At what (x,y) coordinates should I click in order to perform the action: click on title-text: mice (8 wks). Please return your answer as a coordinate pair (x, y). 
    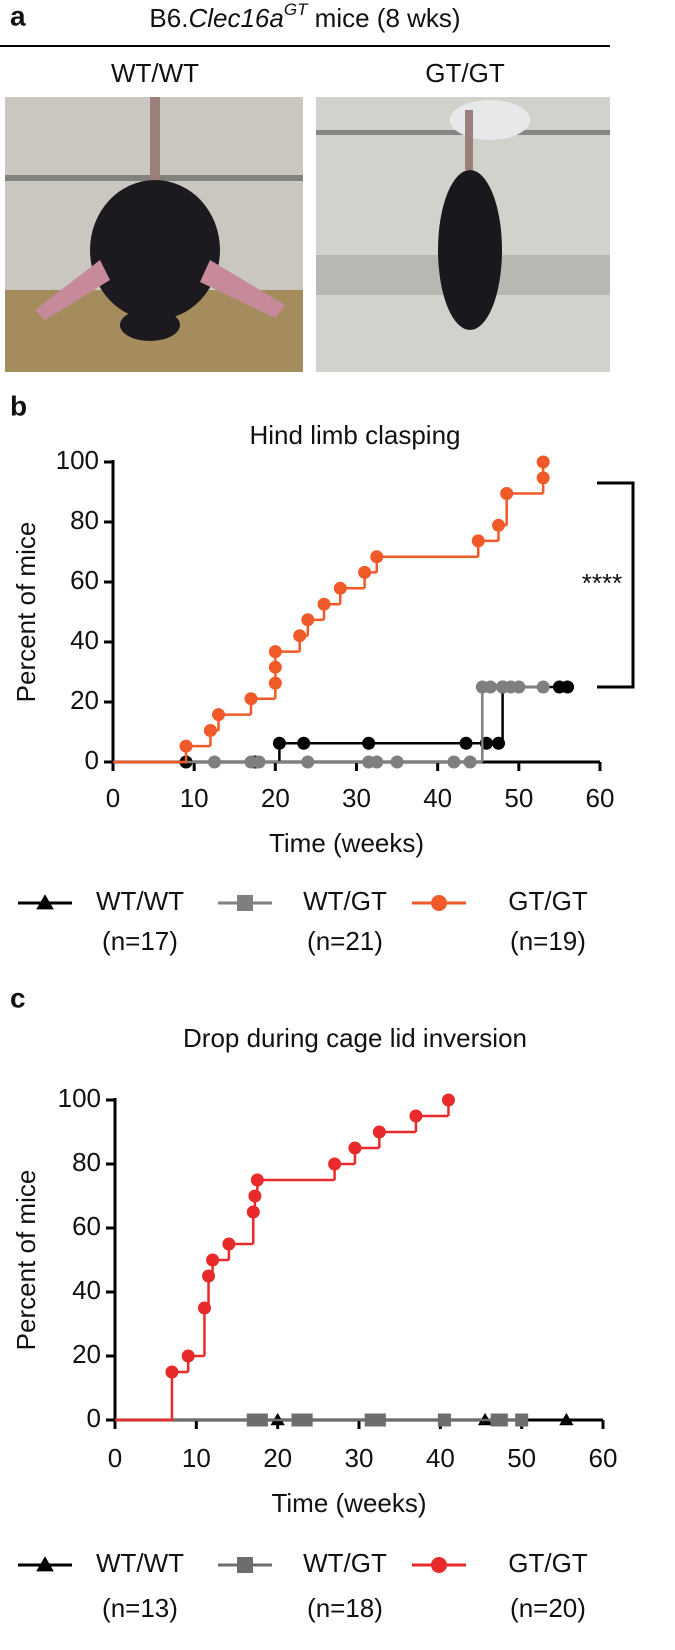
    Looking at the image, I should click on (383, 18).